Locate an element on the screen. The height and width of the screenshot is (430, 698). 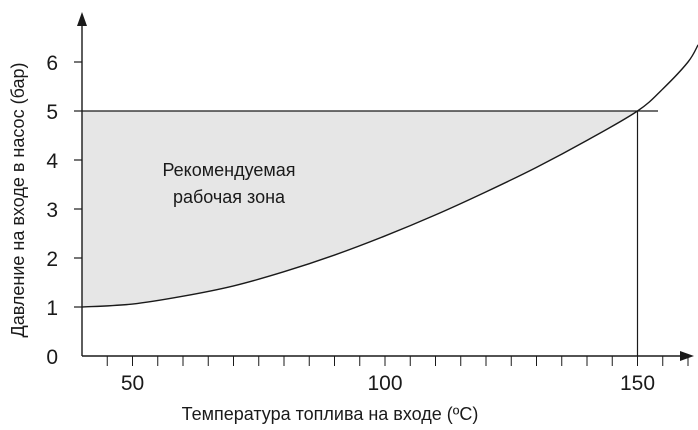
zone-annotation-line-2: рабочая зона is located at coordinates (229, 197).